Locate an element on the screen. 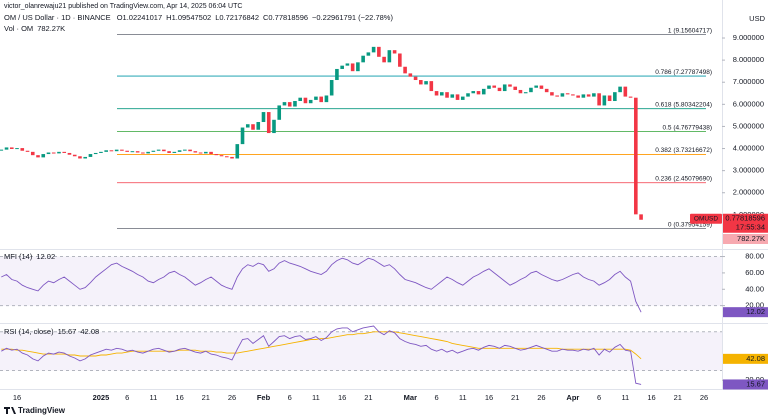 This screenshot has height=419, width=768. symbol-box is located at coordinates (706, 218).